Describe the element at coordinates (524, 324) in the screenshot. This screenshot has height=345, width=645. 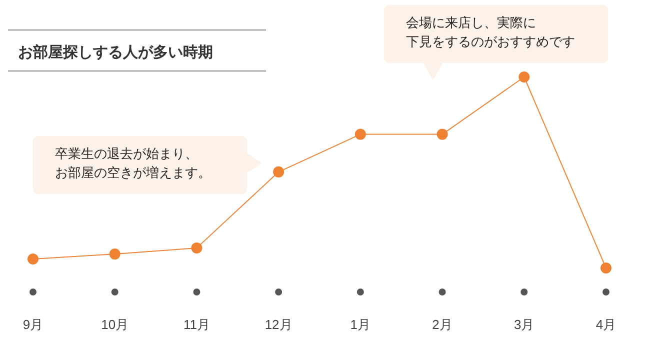
I see `x-tick-label: 3月` at that location.